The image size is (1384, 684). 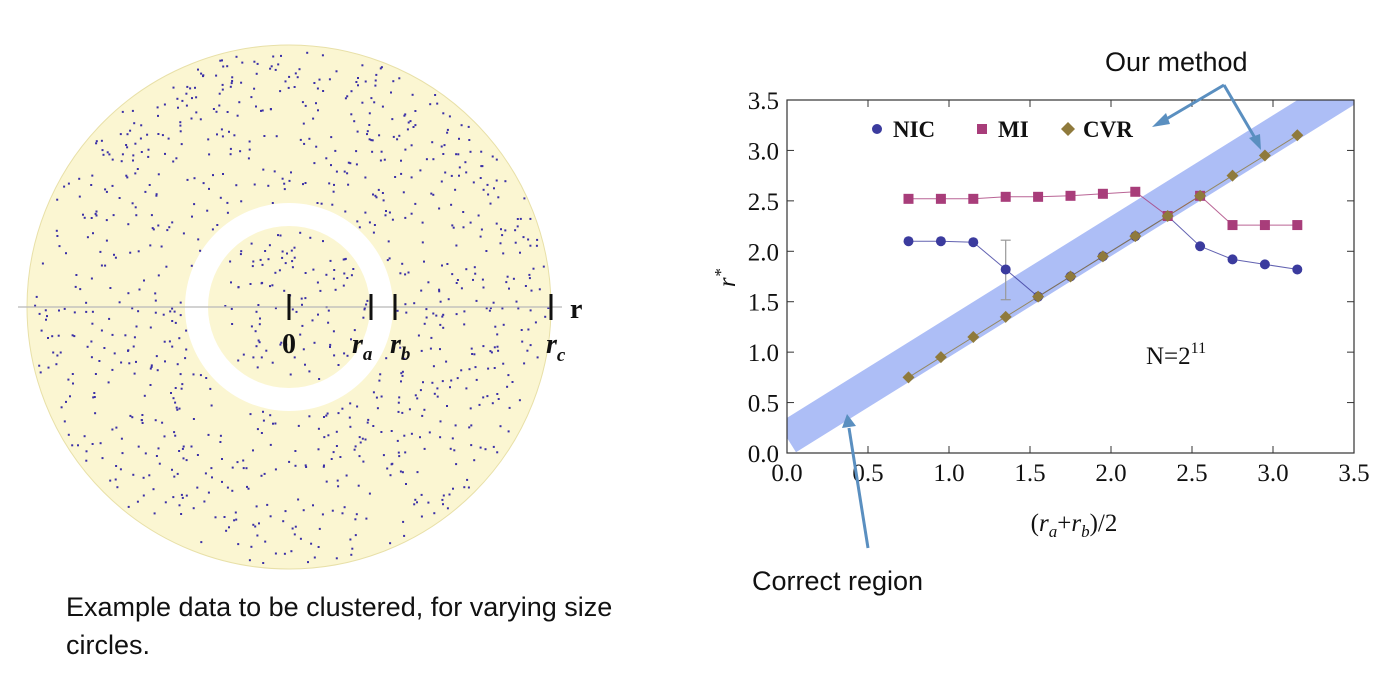 What do you see at coordinates (1161, 120) in the screenshot?
I see `arrow-to-band-head` at bounding box center [1161, 120].